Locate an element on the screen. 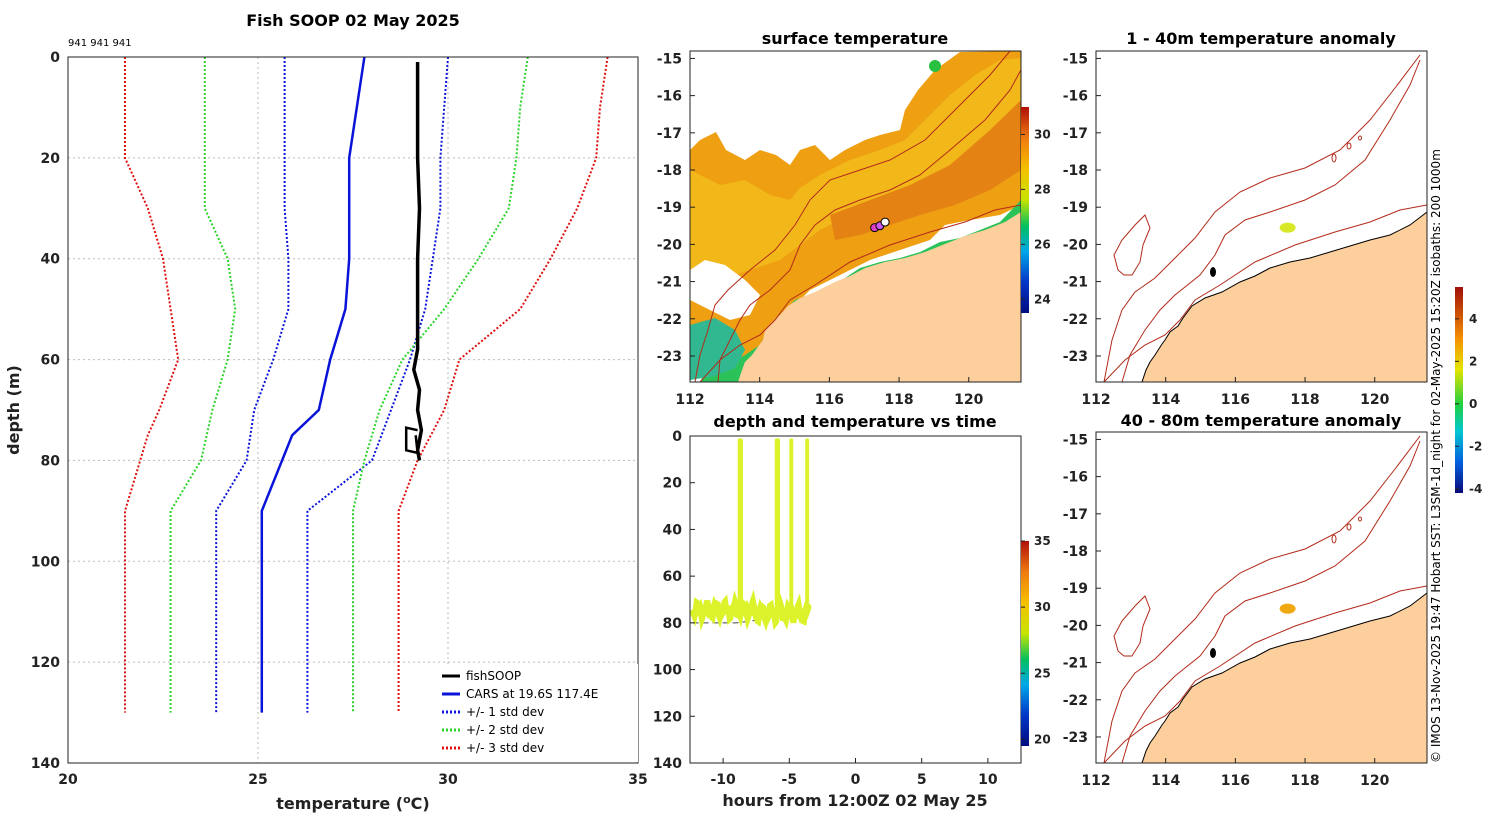 Image resolution: width=1500 pixels, height=820 pixels. profile-series--1-std is located at coordinates (377, 384).